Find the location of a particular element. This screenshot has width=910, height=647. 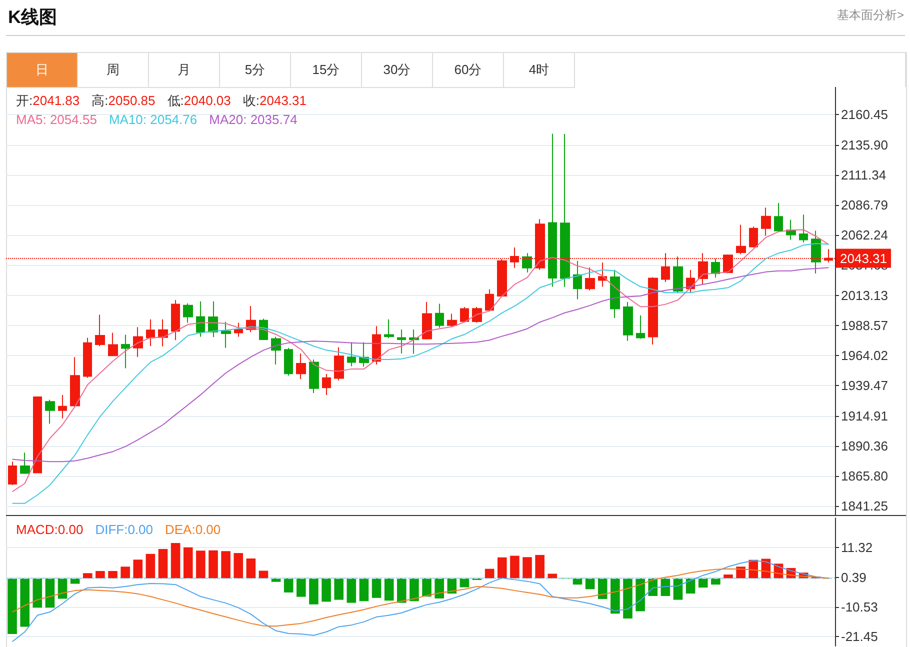

y-tick-label: 2111.34 is located at coordinates (863, 174).